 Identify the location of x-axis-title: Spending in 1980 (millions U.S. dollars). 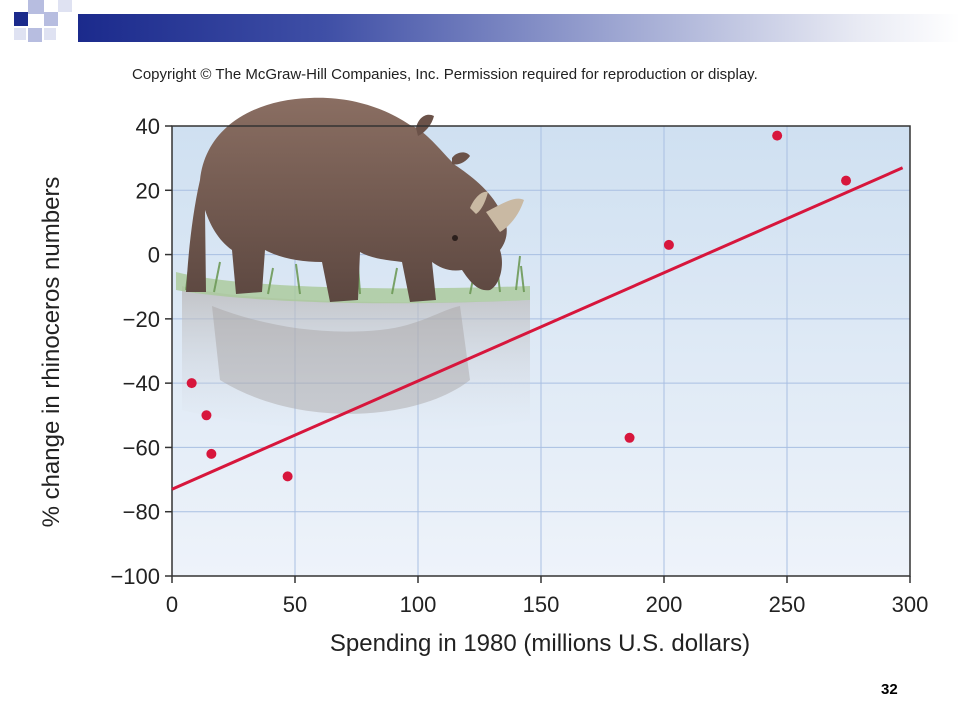
(540, 643).